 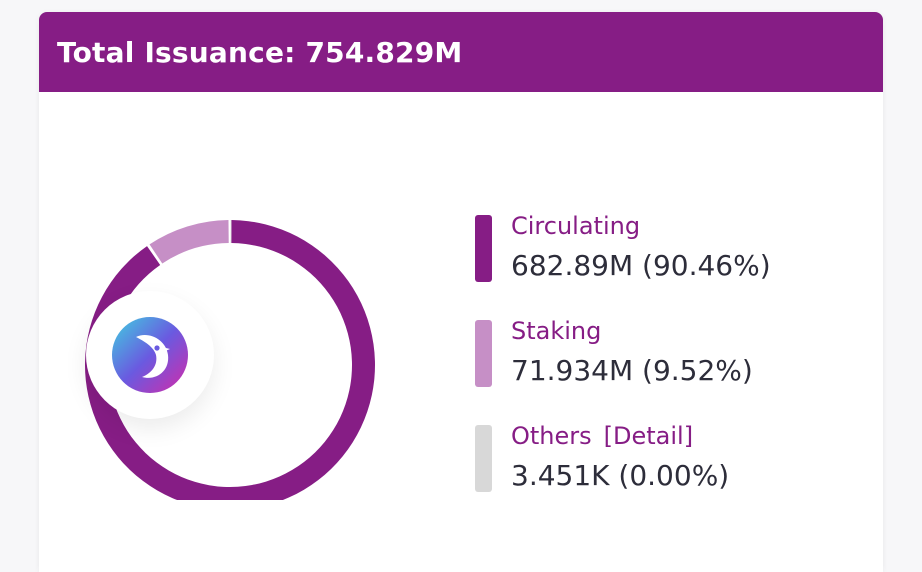 What do you see at coordinates (231, 232) in the screenshot?
I see `donut-slice-others` at bounding box center [231, 232].